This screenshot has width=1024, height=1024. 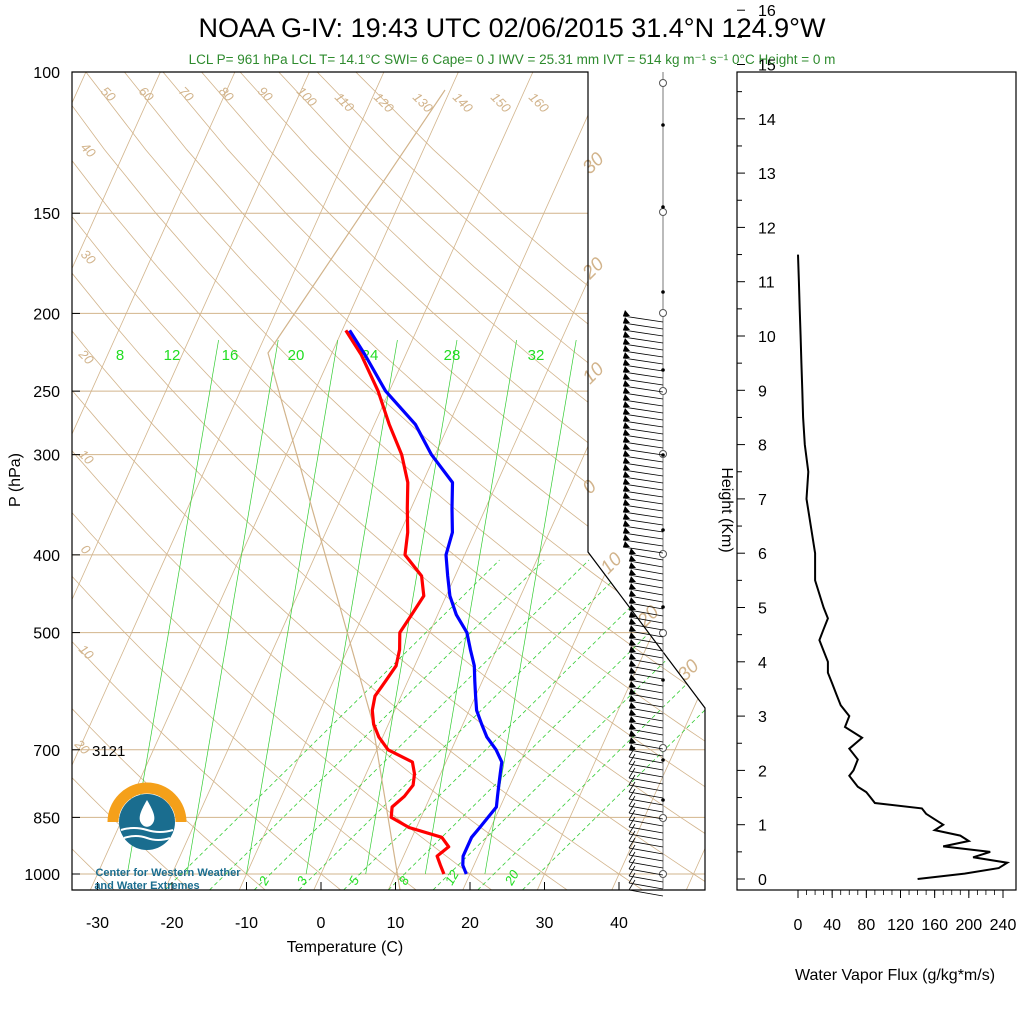 What do you see at coordinates (88, 257) in the screenshot?
I see `isotherm-left-label: 30` at bounding box center [88, 257].